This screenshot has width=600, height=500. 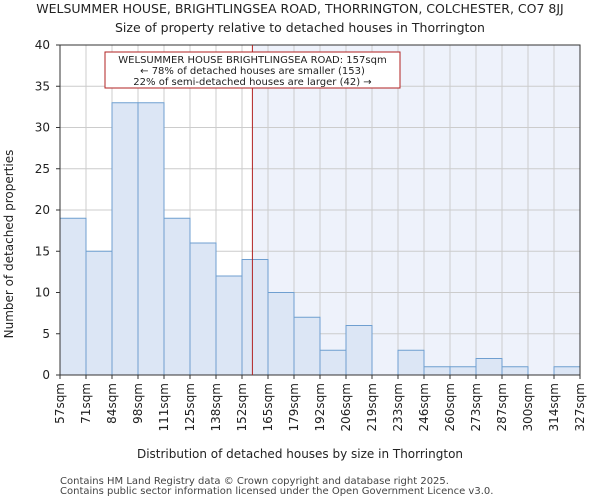 I want to click on x-tick-label: 246sqm, so click(x=424, y=407).